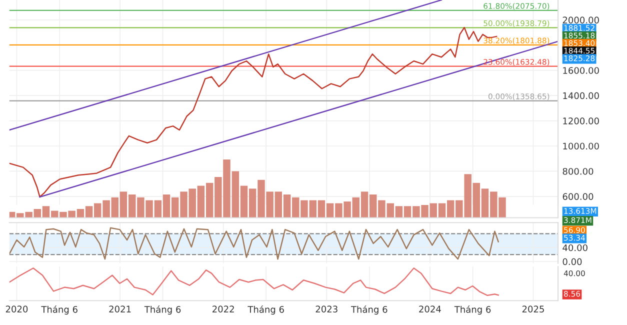 The image size is (627, 325). Describe the element at coordinates (581, 70) in the screenshot. I see `y-tick-label: 1600.00` at that location.